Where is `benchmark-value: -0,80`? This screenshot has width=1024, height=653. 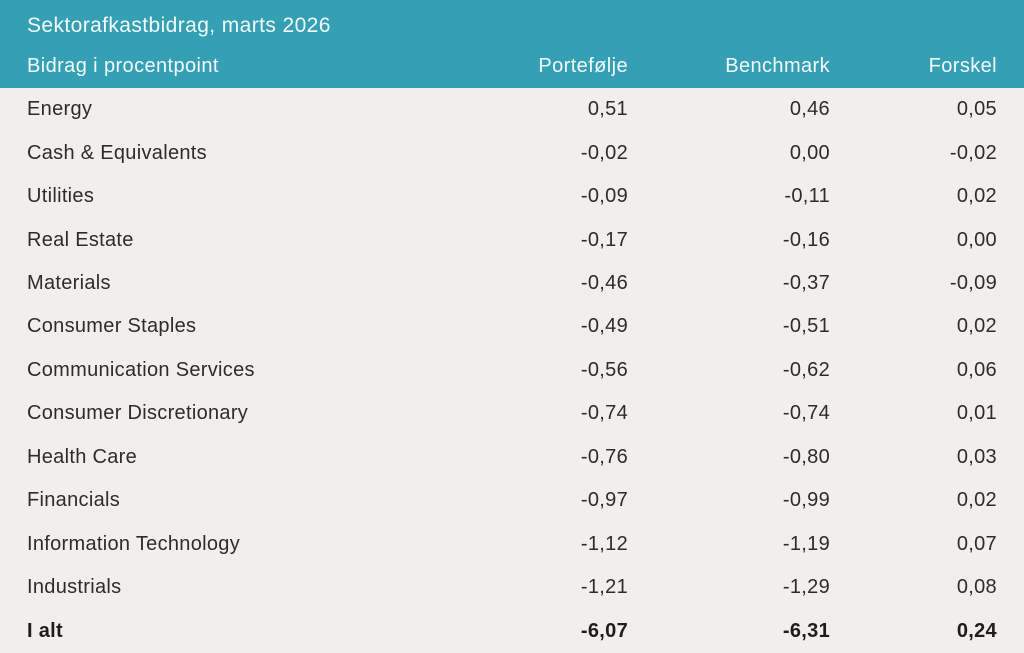
benchmark-value: -0,80 is located at coordinates (806, 456).